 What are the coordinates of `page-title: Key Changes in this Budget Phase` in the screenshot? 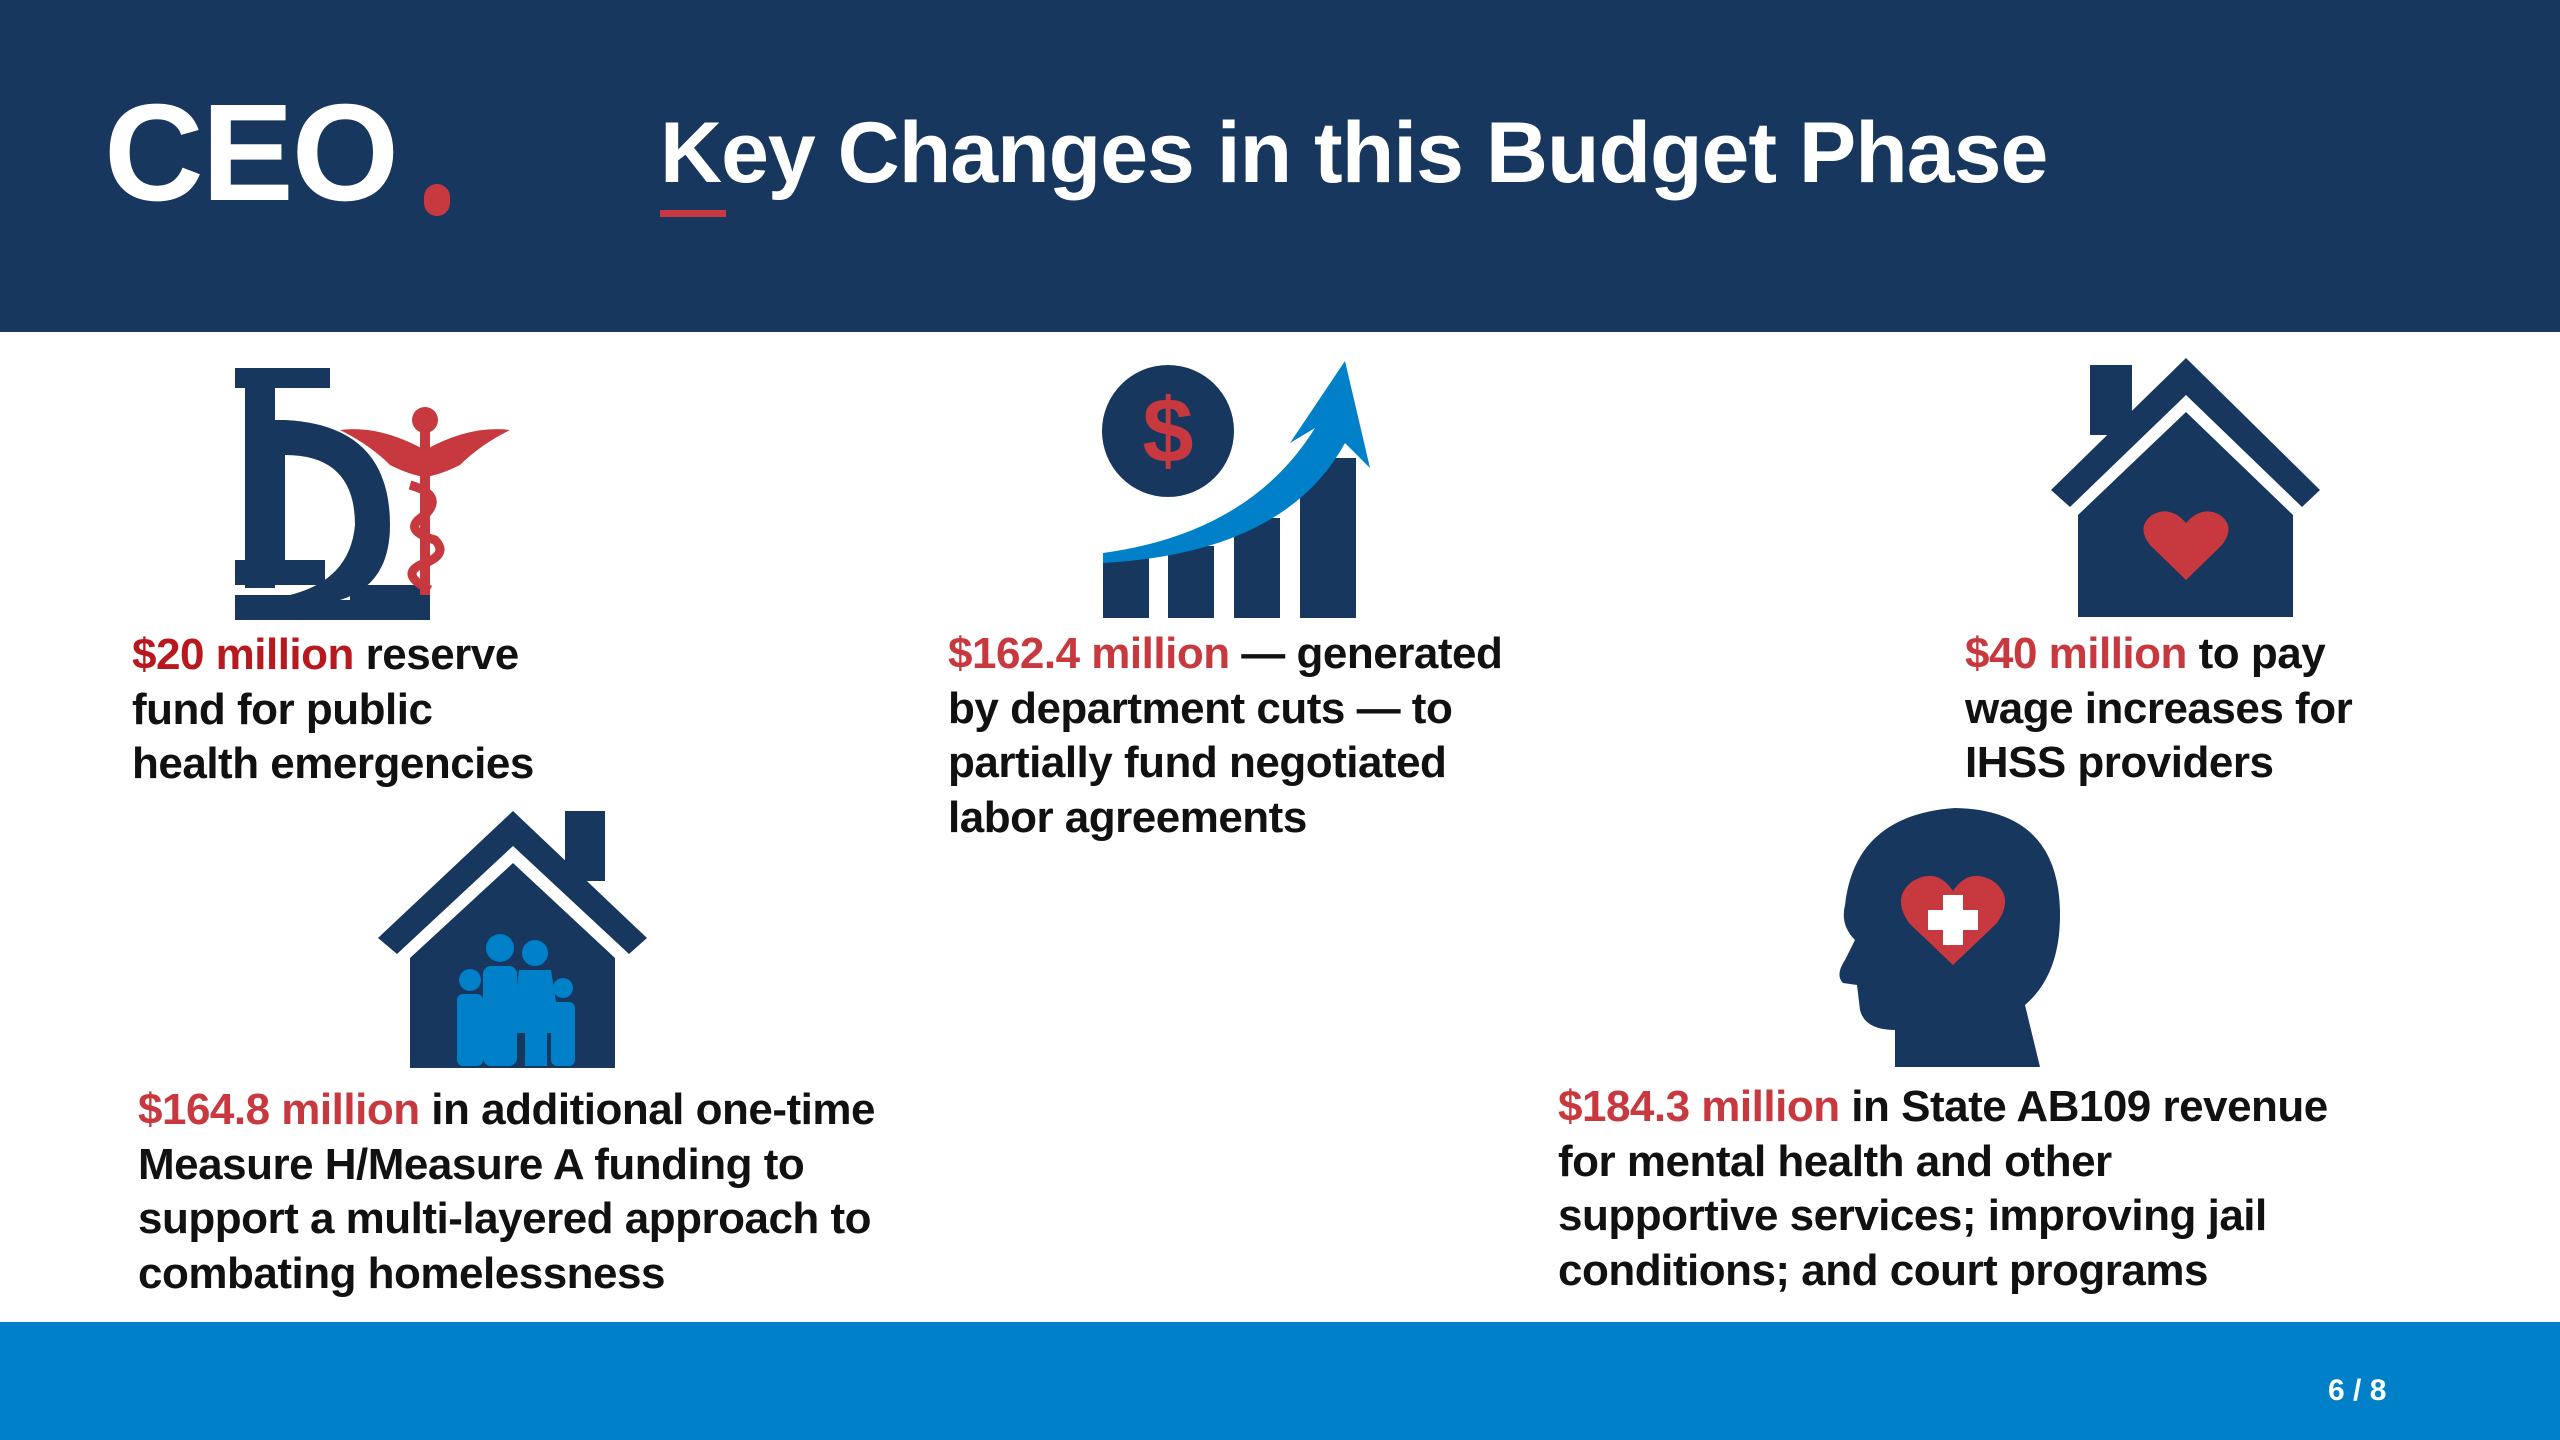 It's located at (1354, 153).